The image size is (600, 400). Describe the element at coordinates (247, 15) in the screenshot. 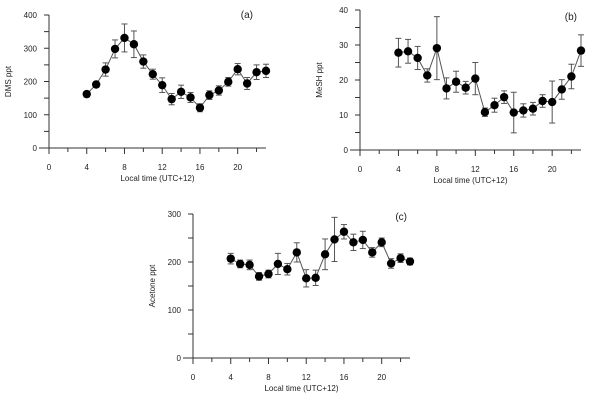

I see `panel-label: (a)` at that location.